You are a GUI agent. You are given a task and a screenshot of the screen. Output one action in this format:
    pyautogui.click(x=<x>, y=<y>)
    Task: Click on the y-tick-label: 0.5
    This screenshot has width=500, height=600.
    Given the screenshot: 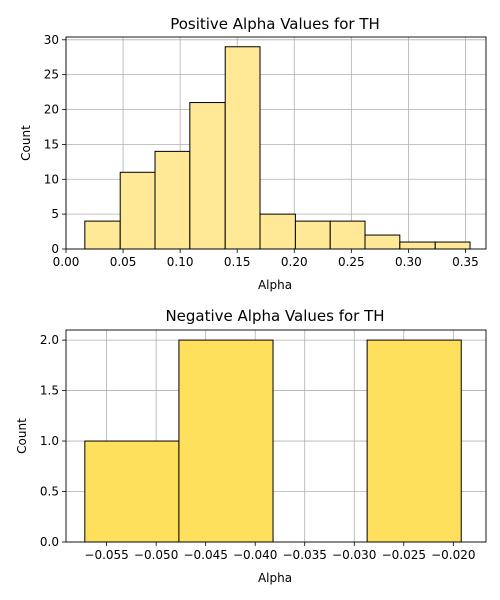 What is the action you would take?
    pyautogui.click(x=49, y=492)
    